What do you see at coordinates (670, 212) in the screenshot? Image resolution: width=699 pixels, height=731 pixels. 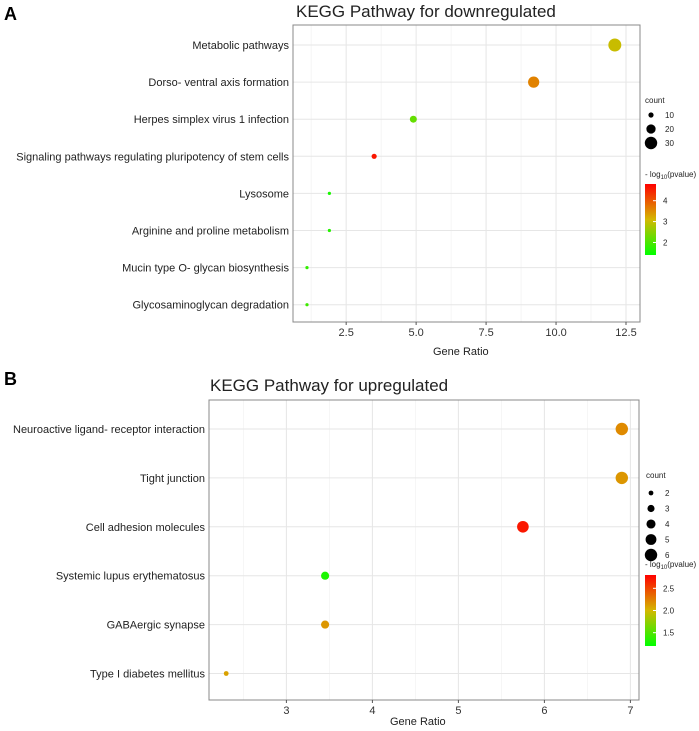 I see `panel-a-color-legend: - log10(pvalue) 2 3 4` at bounding box center [670, 212].